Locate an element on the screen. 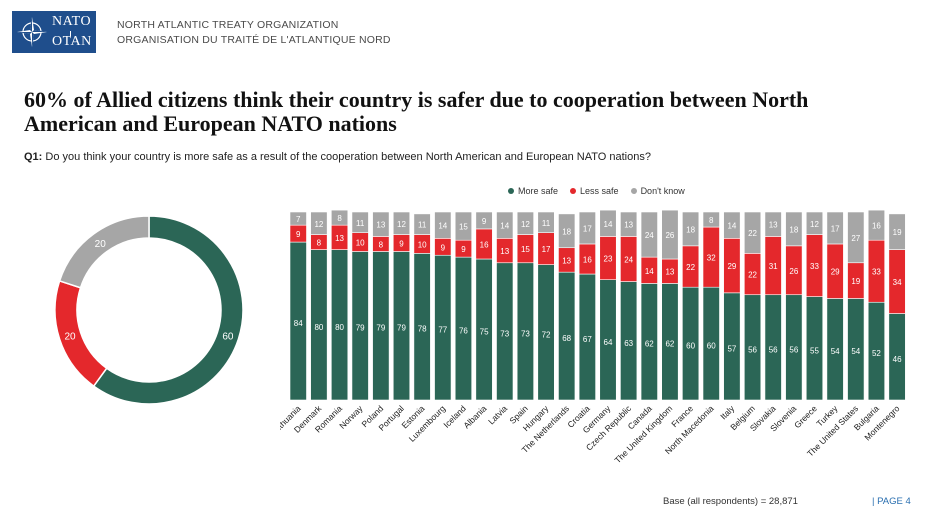 Image resolution: width=940 pixels, height=523 pixels. bar-stack: 57 29 14 is located at coordinates (732, 306).